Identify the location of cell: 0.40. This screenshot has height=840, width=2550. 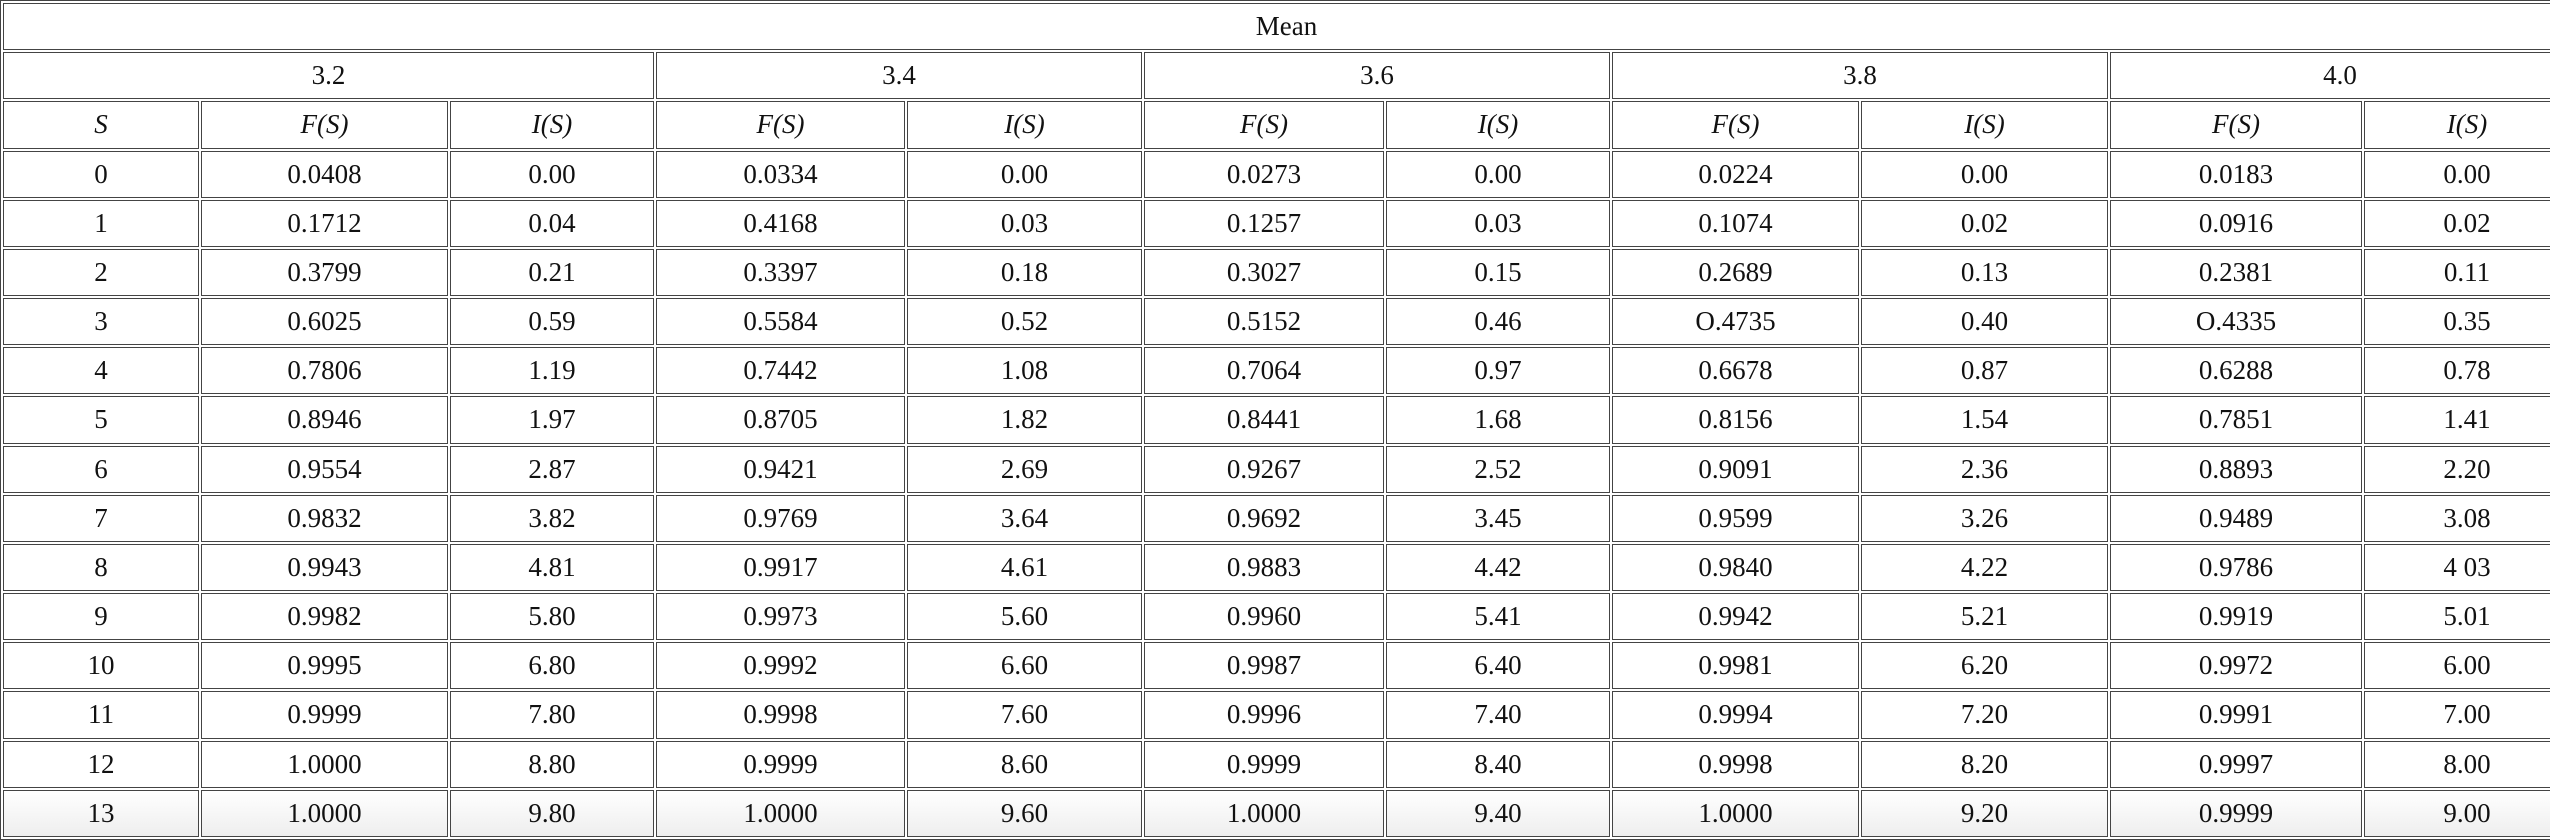
(1984, 322).